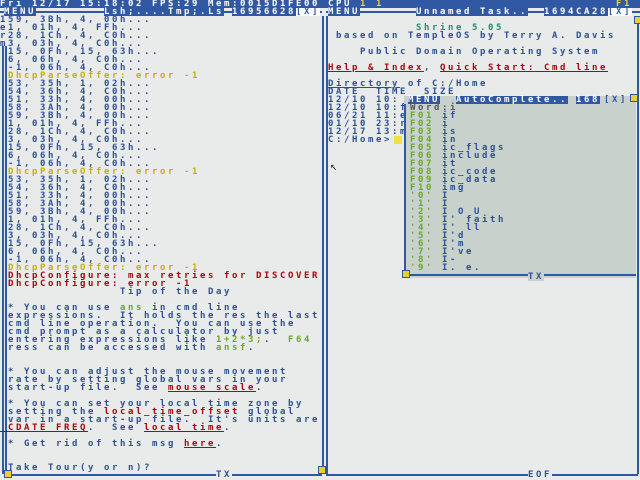  What do you see at coordinates (406, 274) in the screenshot?
I see `ac-resize-handle` at bounding box center [406, 274].